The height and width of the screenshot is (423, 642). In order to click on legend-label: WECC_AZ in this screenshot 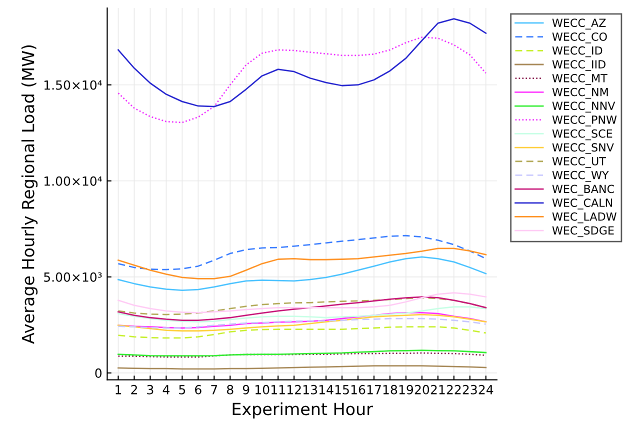, I will do `click(579, 24)`.